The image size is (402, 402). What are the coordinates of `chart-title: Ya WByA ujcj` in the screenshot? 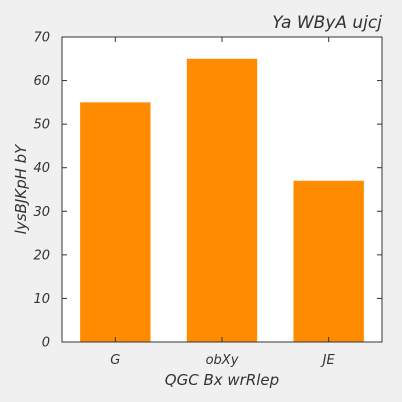 It's located at (327, 23).